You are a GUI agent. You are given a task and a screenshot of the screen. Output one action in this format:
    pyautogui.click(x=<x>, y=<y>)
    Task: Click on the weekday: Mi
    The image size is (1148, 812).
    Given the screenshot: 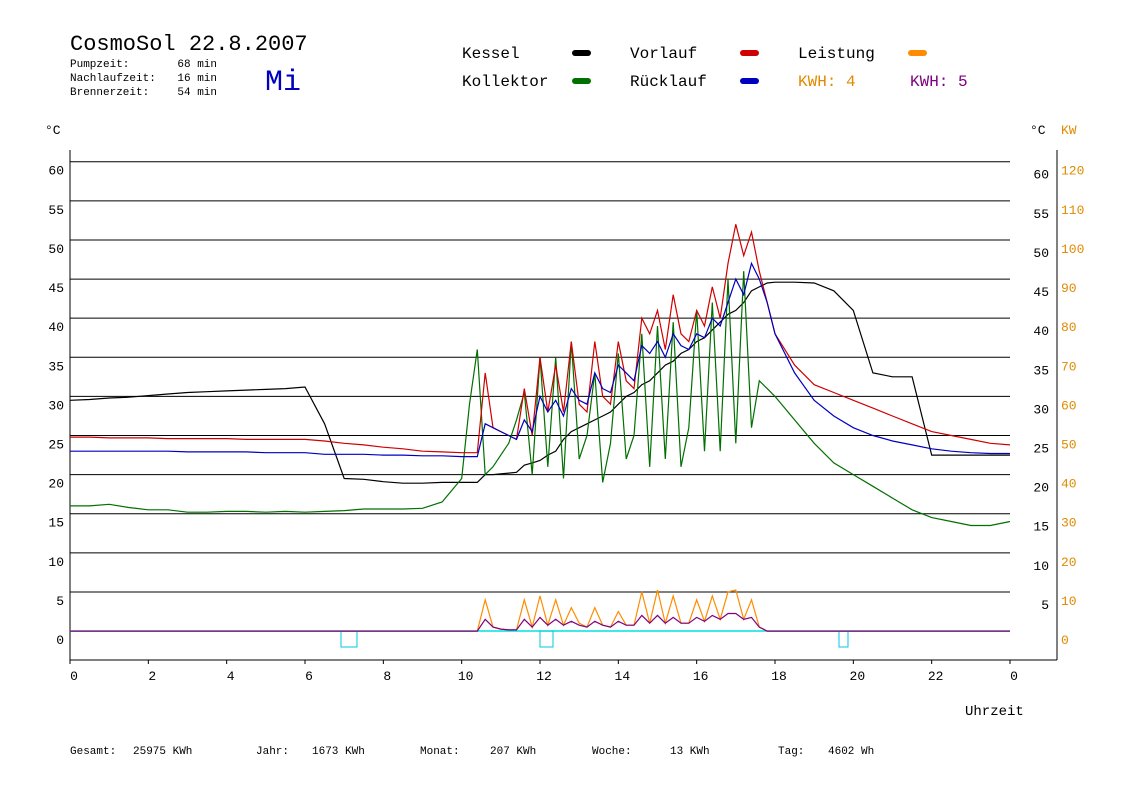 What is the action you would take?
    pyautogui.click(x=283, y=83)
    